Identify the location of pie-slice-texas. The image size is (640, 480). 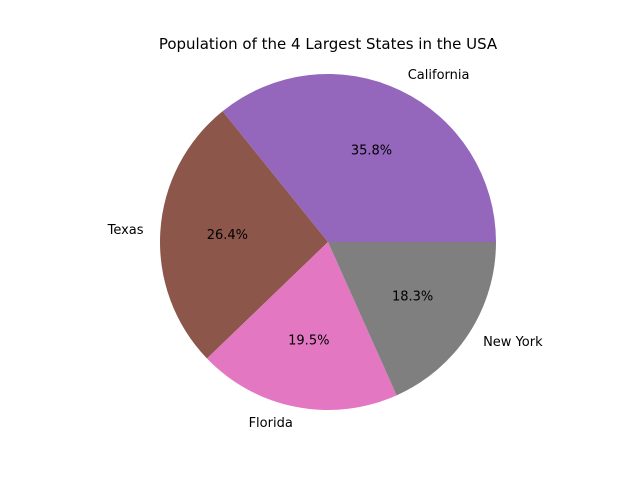
(244, 235).